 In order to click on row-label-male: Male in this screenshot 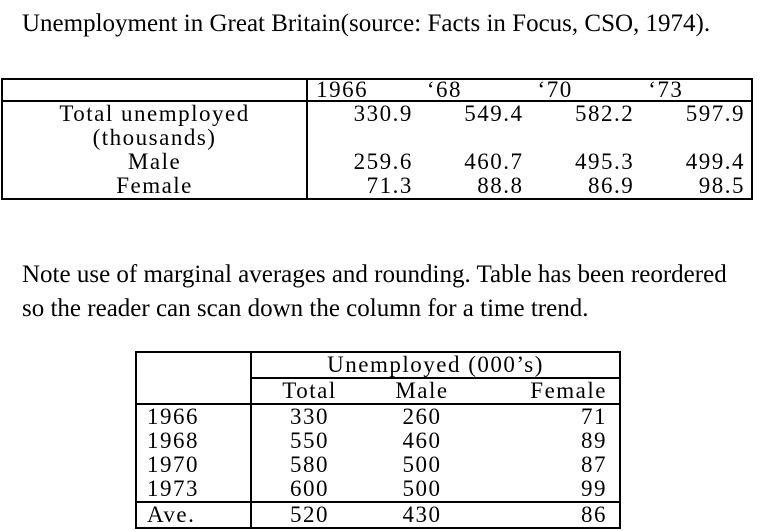, I will do `click(154, 161)`.